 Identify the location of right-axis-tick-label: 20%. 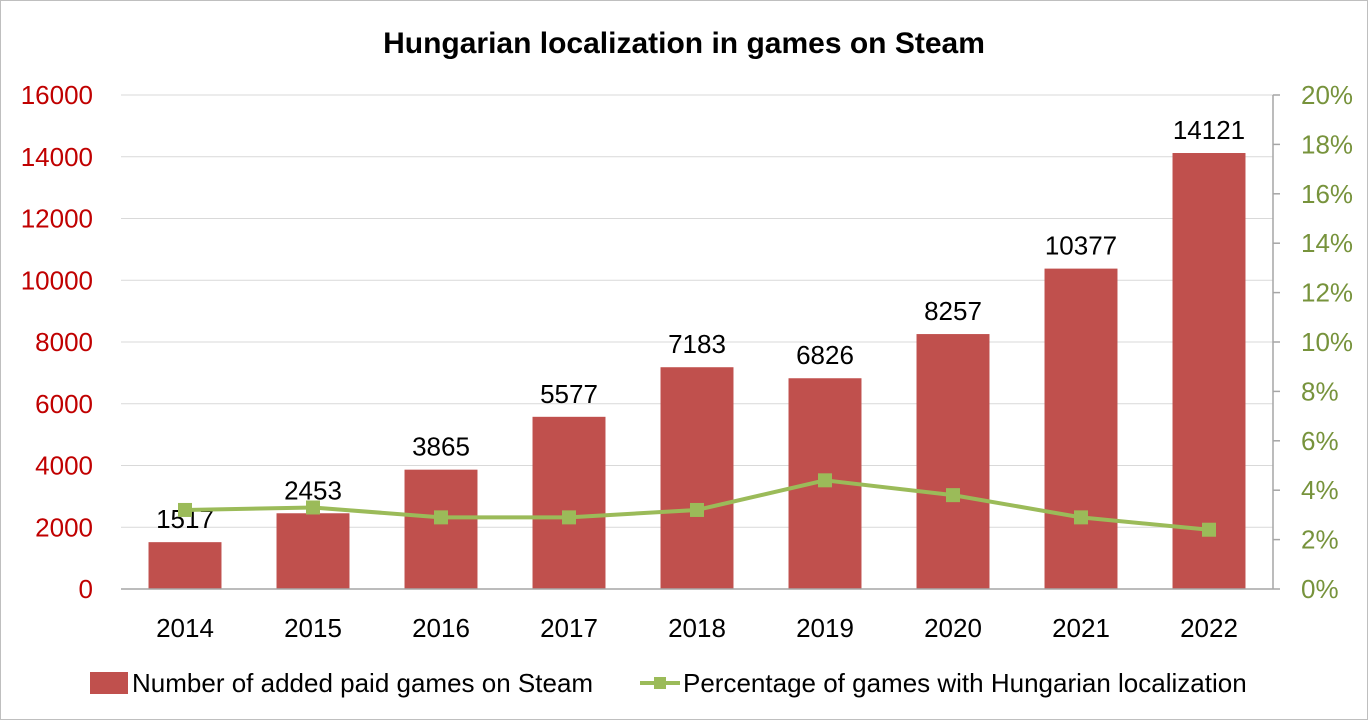
(1327, 95).